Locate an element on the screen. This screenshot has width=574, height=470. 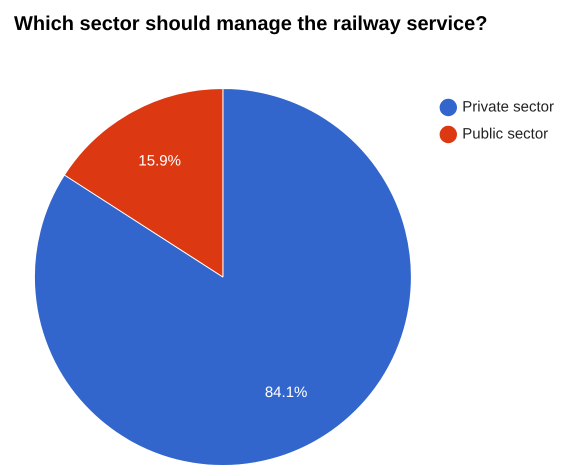
chart-title: Which sector should manage the railway service? is located at coordinates (251, 24).